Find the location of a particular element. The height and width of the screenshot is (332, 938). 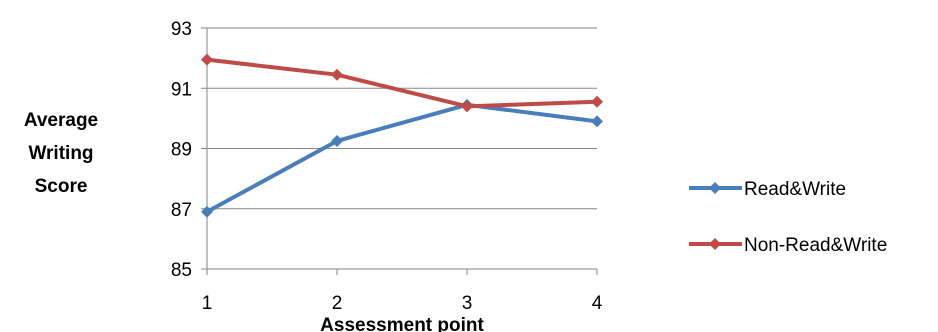

legend-item-0: Read&Write is located at coordinates (767, 189).